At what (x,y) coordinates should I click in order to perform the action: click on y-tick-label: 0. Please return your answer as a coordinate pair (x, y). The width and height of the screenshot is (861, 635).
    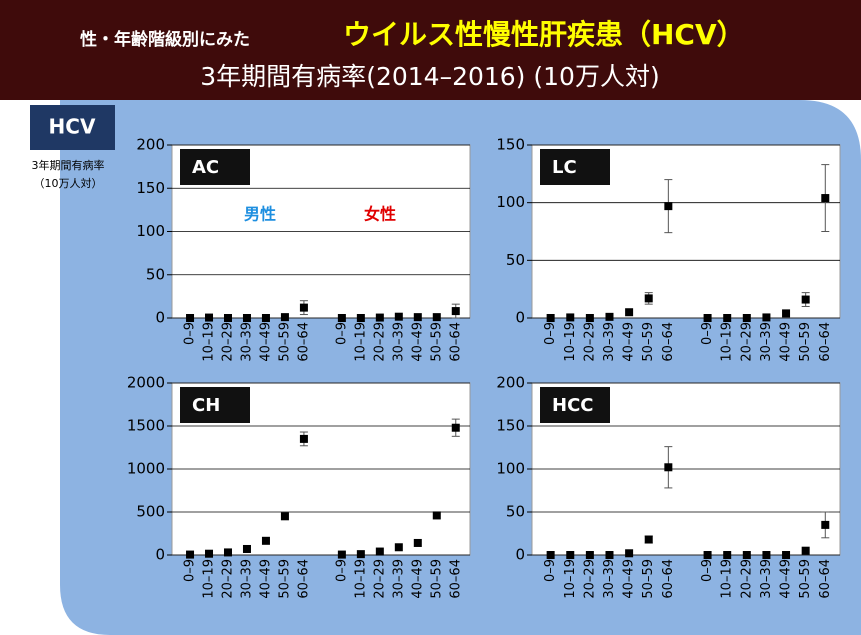
    Looking at the image, I should click on (160, 555).